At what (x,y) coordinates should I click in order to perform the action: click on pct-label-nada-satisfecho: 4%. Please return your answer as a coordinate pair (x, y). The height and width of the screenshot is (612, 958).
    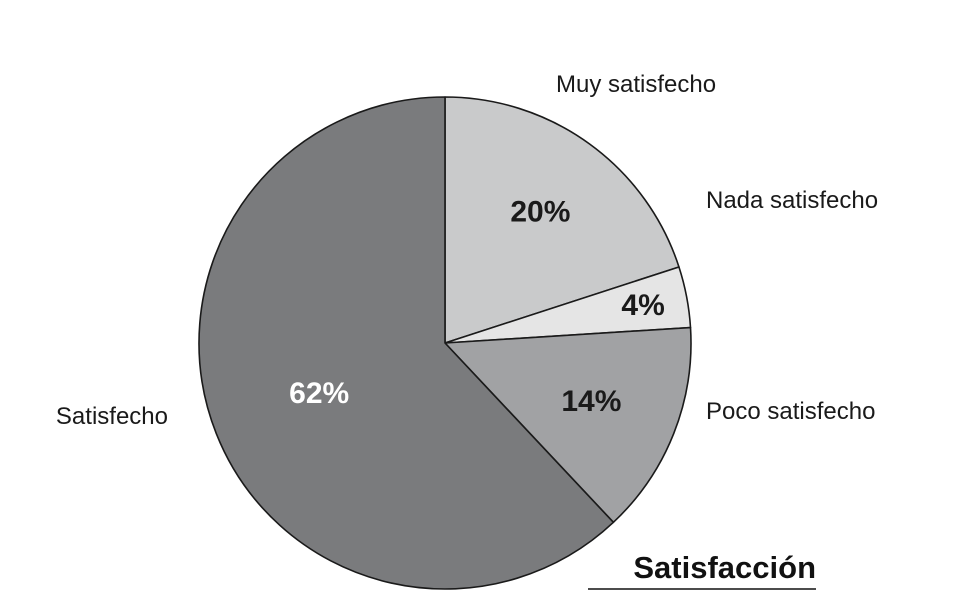
    Looking at the image, I should click on (642, 305).